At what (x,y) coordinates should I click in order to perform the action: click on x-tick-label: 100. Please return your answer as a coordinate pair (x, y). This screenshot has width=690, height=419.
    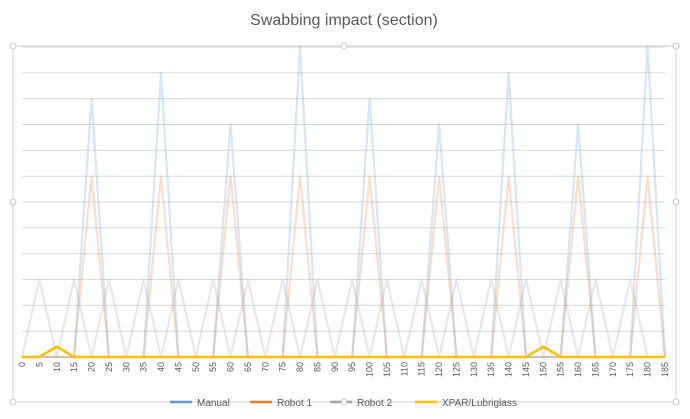
    Looking at the image, I should click on (370, 369).